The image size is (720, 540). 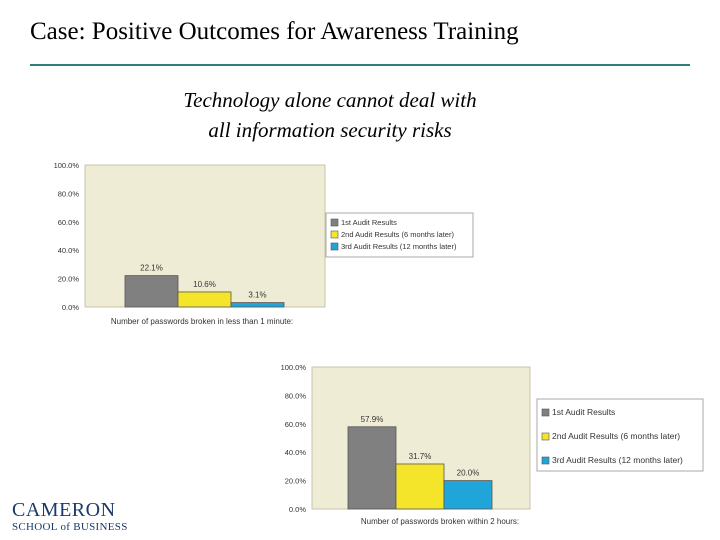 I want to click on logo-name: CAMERON, so click(x=64, y=510).